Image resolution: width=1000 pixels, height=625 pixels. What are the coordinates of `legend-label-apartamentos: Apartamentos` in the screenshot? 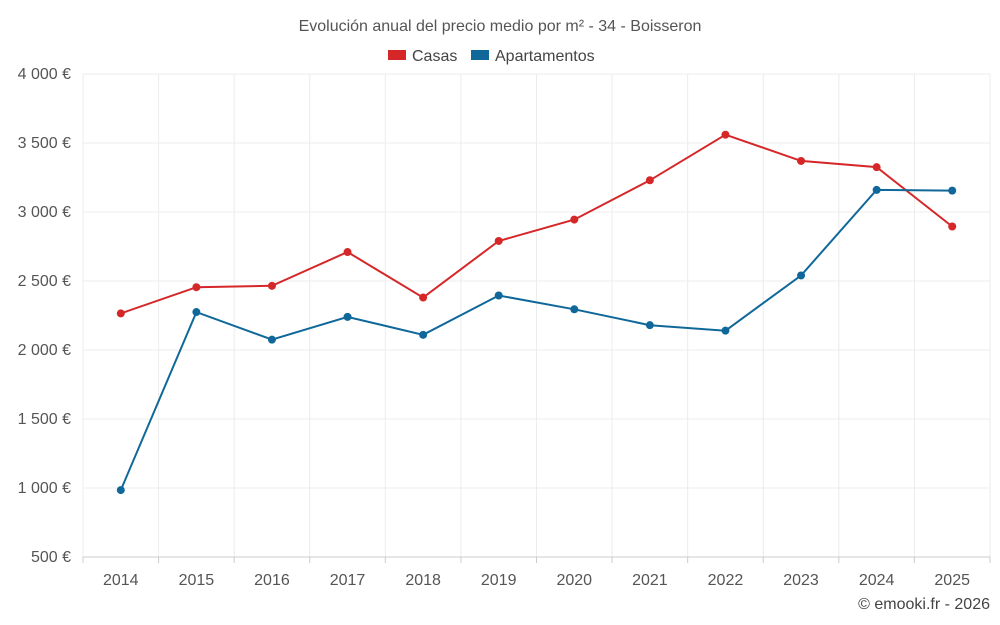 It's located at (545, 56).